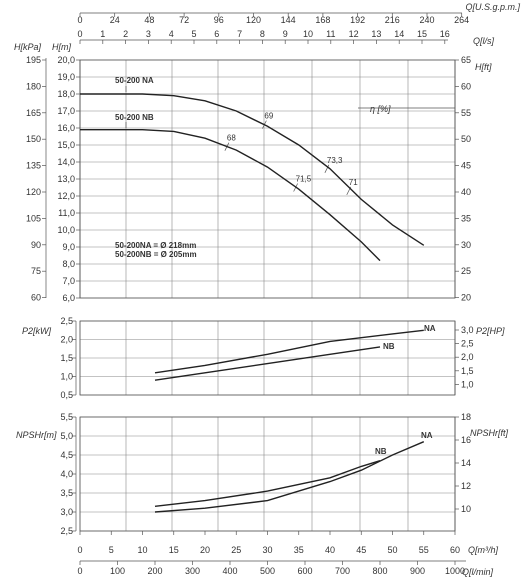 Image resolution: width=532 pixels, height=581 pixels. What do you see at coordinates (36, 298) in the screenshot?
I see `head-kpa-tick-label: 60` at bounding box center [36, 298].